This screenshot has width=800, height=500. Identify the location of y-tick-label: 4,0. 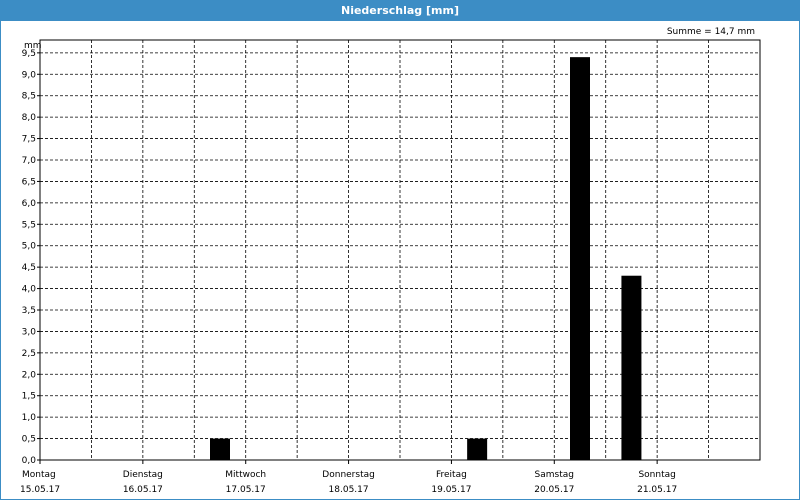
(29, 290).